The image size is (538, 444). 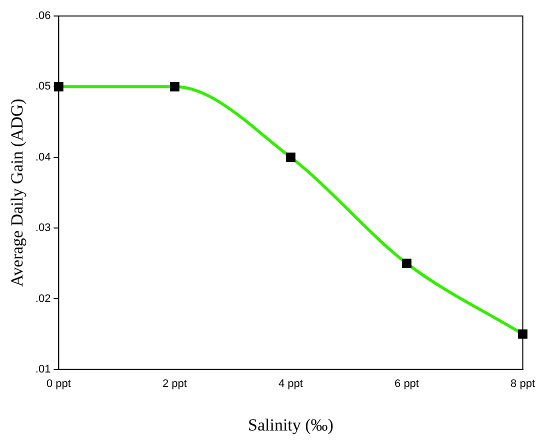 I want to click on y-axis-title: Average Daily Gain (ADG), so click(x=17, y=192).